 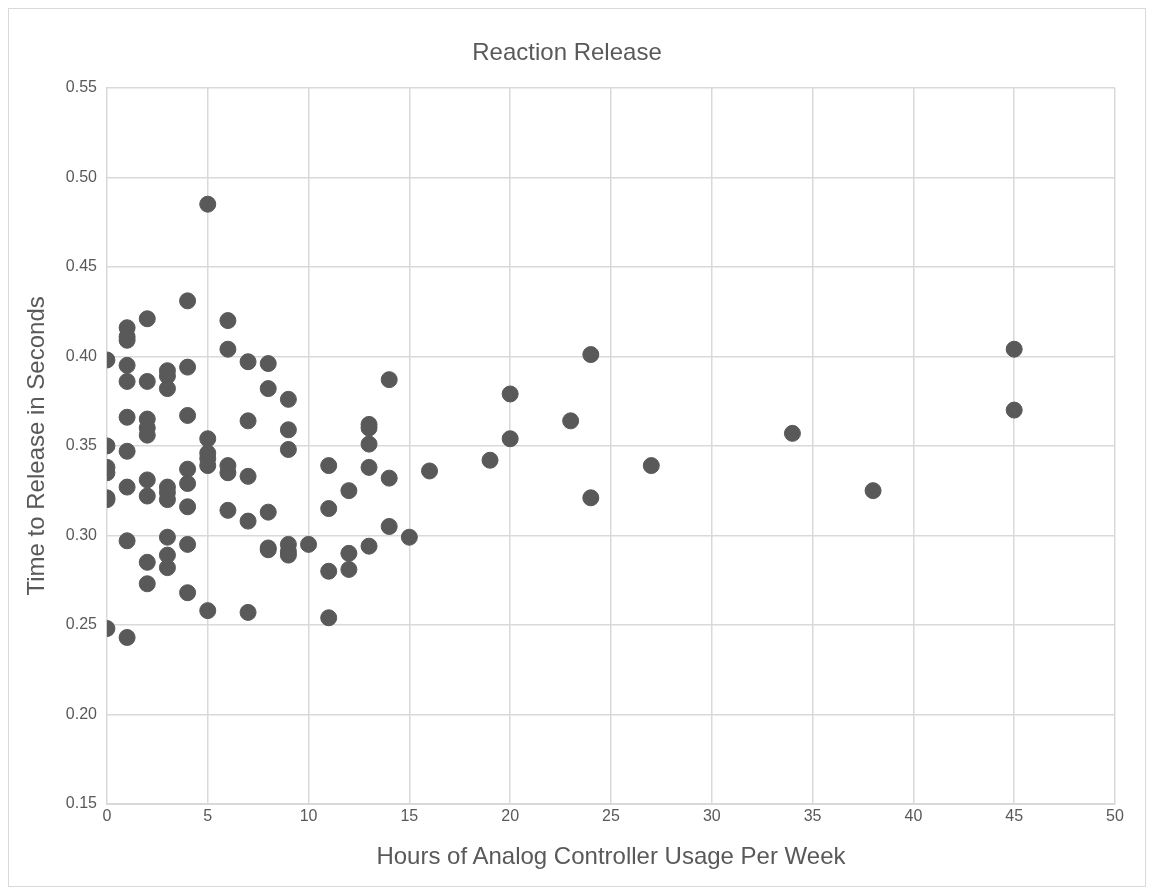 I want to click on x-axis-title: Hours of Analog Controller Usage Per Week, so click(x=611, y=856).